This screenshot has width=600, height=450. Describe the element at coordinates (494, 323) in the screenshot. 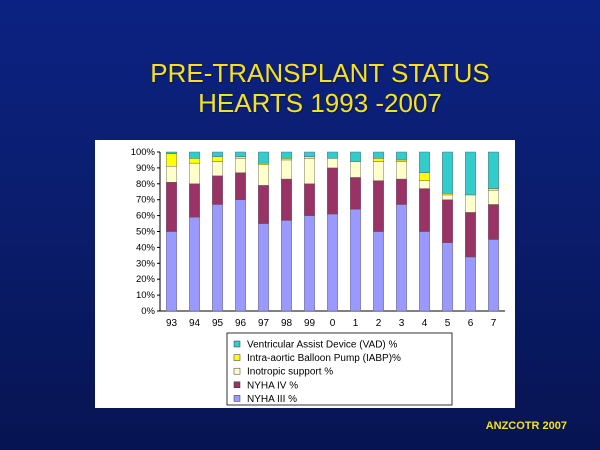

I see `x-tick-label: 7` at that location.